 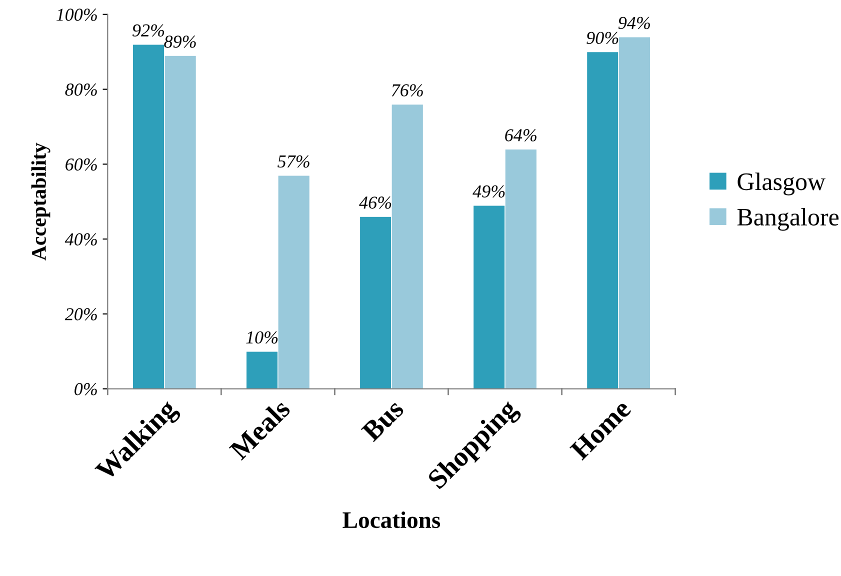 What do you see at coordinates (788, 219) in the screenshot?
I see `legend-label: Bangalore` at bounding box center [788, 219].